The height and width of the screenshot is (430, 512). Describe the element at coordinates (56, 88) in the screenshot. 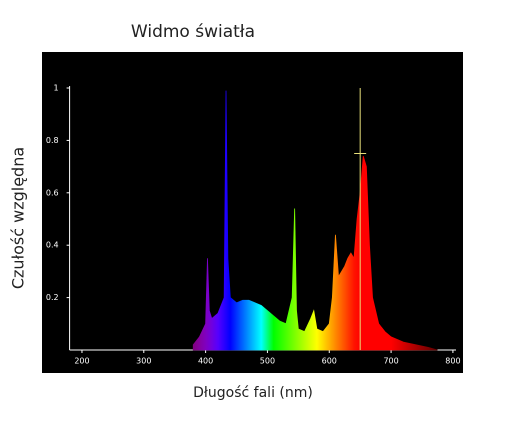

I see `y-tick-label: 1` at that location.